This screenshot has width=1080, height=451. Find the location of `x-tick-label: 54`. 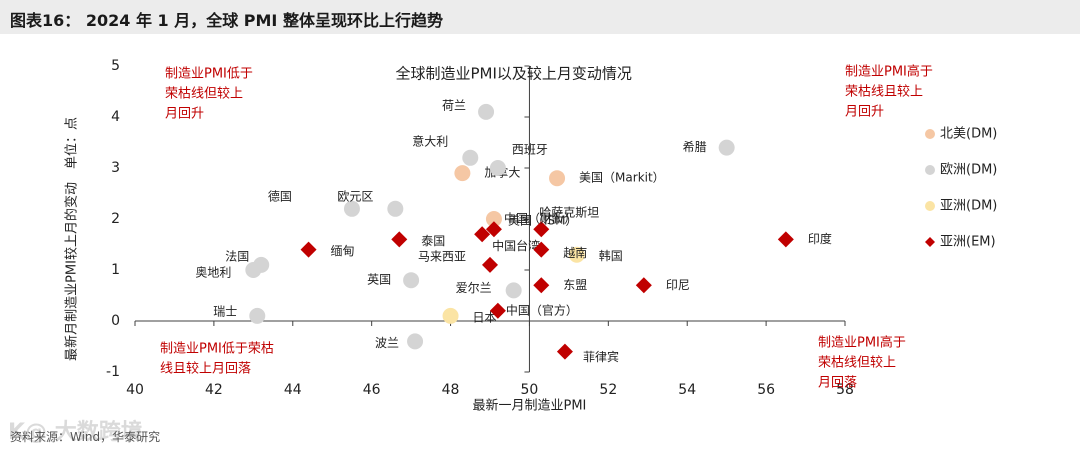

x-tick-label: 54 is located at coordinates (687, 390).